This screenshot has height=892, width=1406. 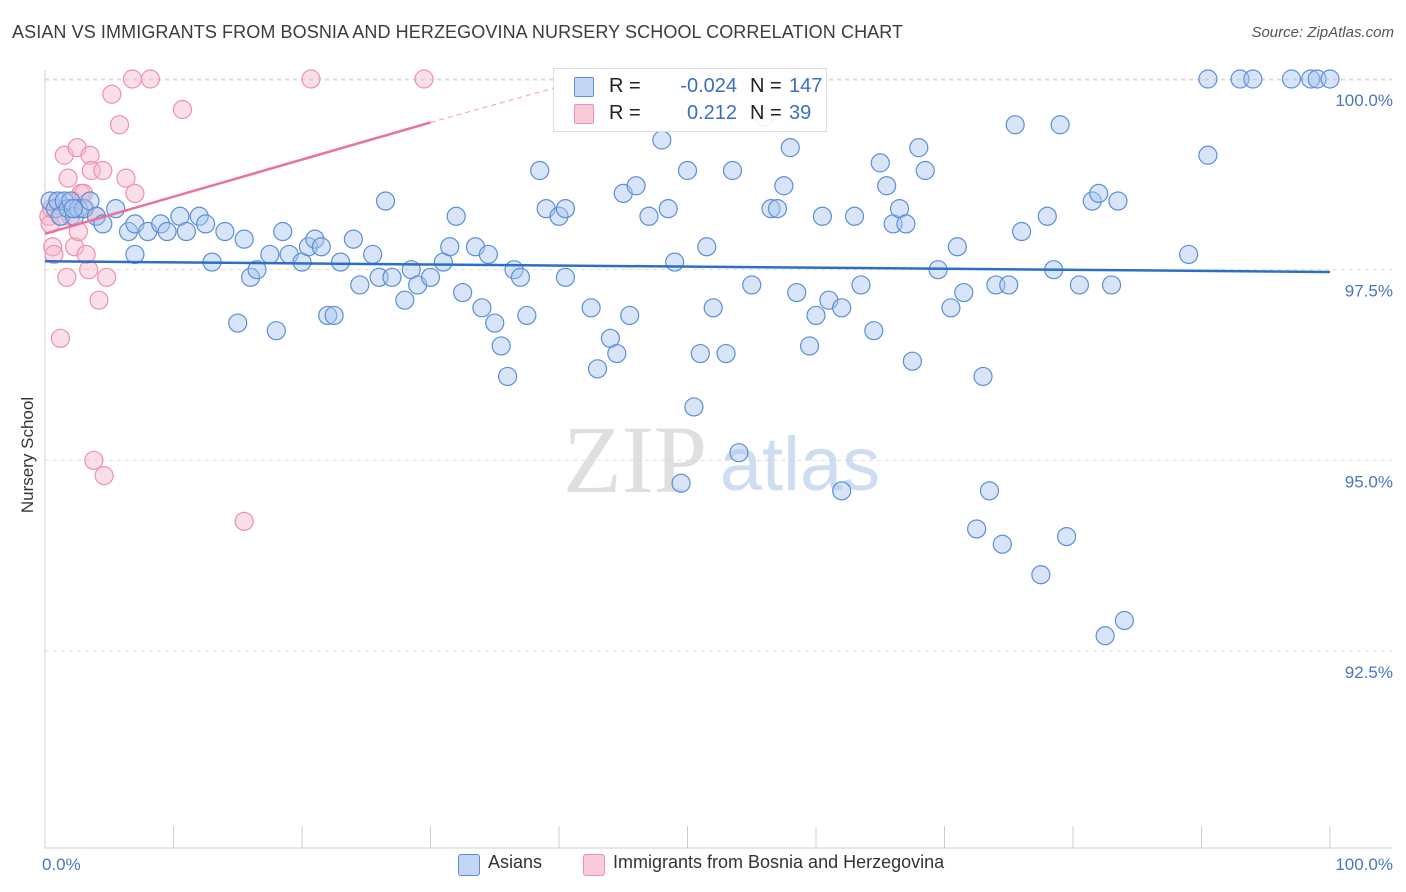 What do you see at coordinates (625, 113) in the screenshot?
I see `legend-r-label: R =` at bounding box center [625, 113].